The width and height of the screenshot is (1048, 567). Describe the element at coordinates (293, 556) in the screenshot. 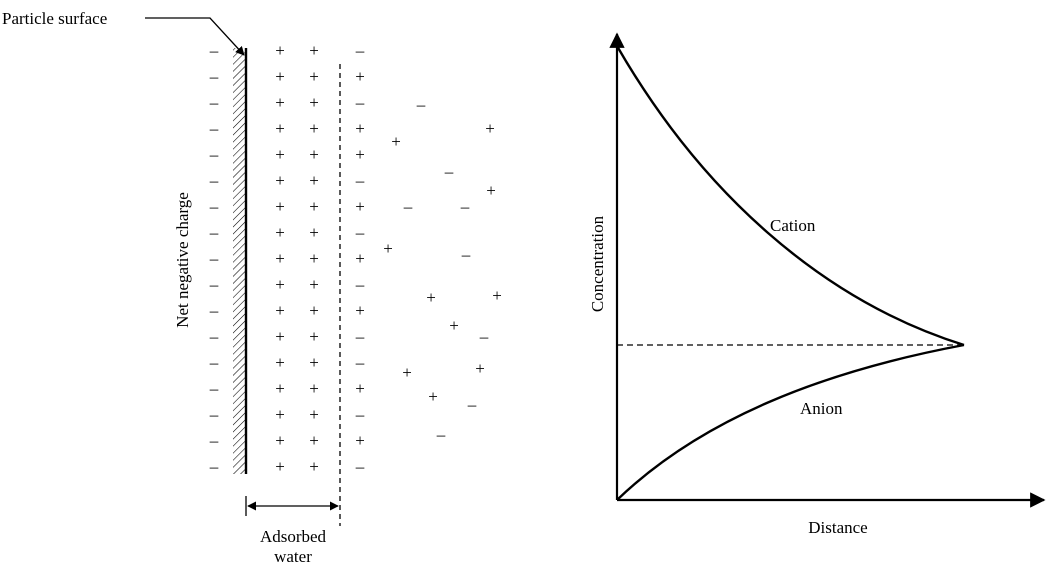

I see `adsorbed-water-label-line2: water` at that location.